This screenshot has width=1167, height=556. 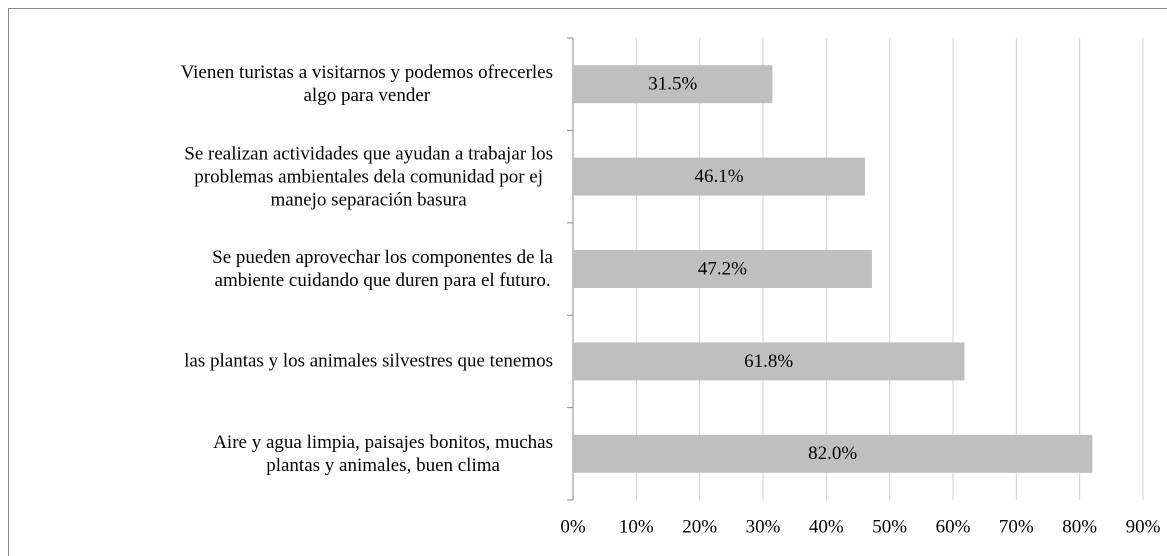 What do you see at coordinates (699, 526) in the screenshot?
I see `x-tick-label: 20%` at bounding box center [699, 526].